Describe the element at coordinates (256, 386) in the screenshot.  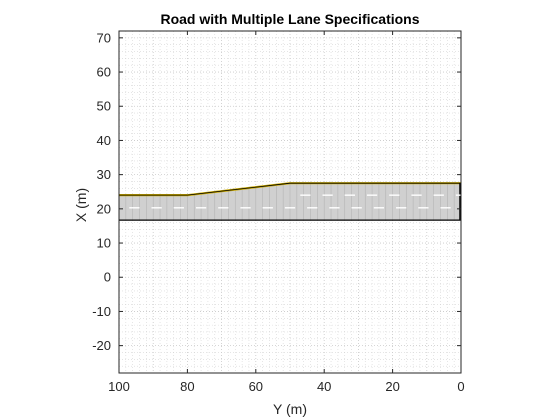
I see `x-tick-label: 60` at that location.